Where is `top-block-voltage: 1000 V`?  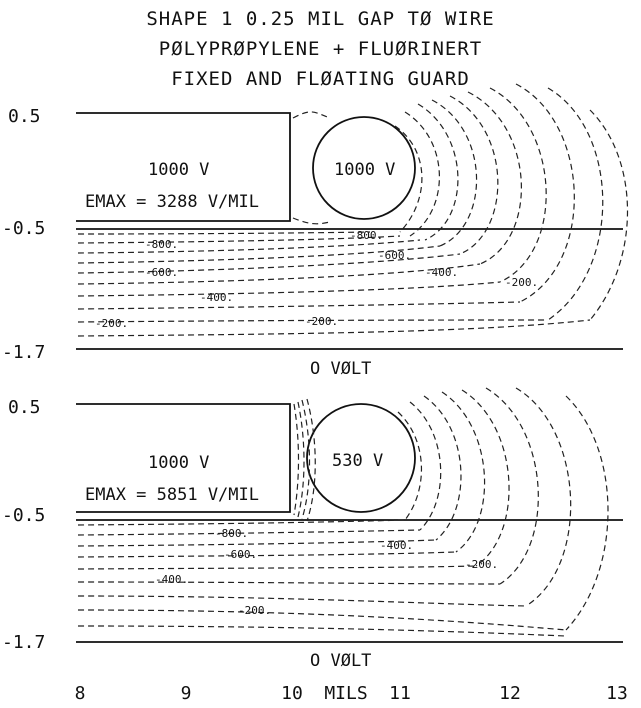
top-block-voltage: 1000 V is located at coordinates (178, 170).